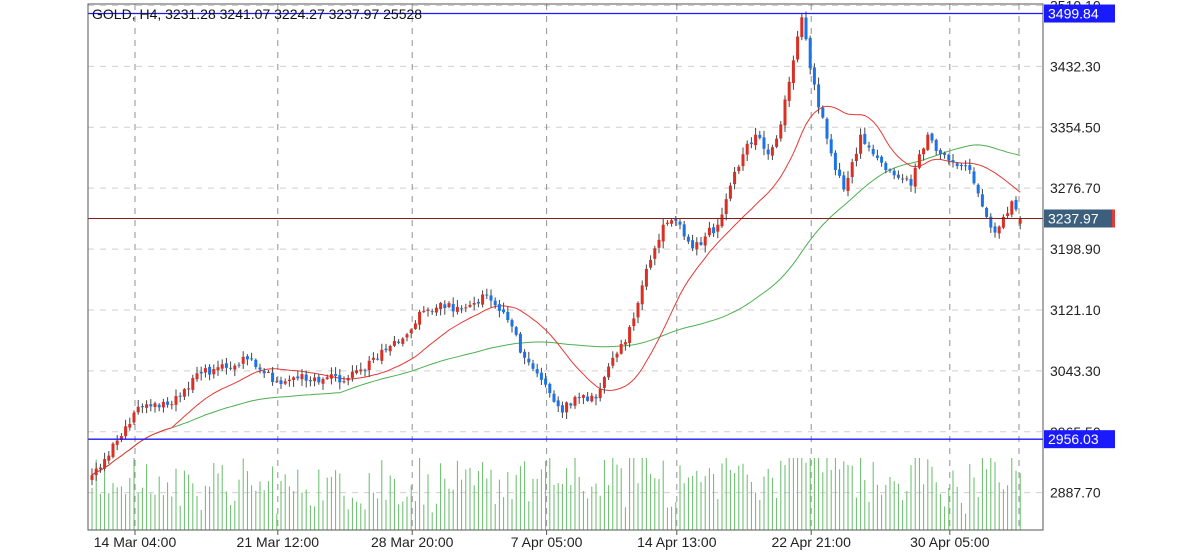 This screenshot has height=552, width=1200. Describe the element at coordinates (1075, 493) in the screenshot. I see `y-tick-label: 2887.70` at that location.